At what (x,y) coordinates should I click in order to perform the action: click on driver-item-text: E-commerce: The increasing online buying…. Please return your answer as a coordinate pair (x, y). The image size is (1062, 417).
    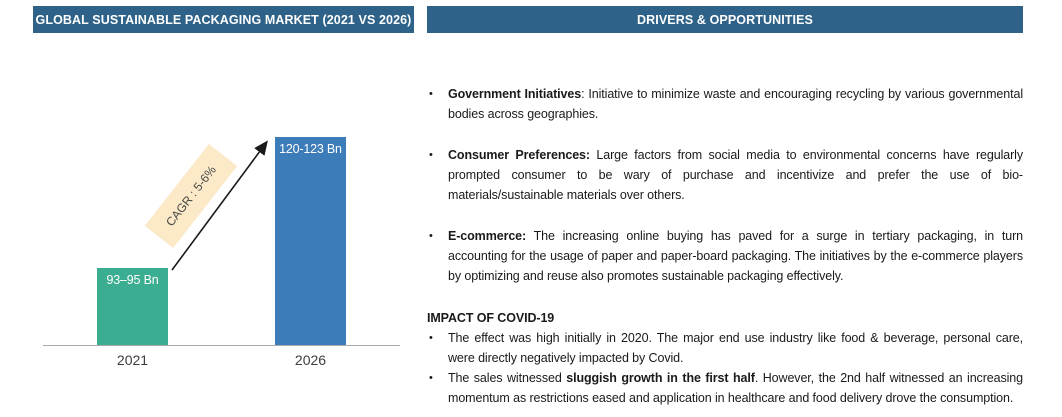
    Looking at the image, I should click on (735, 256).